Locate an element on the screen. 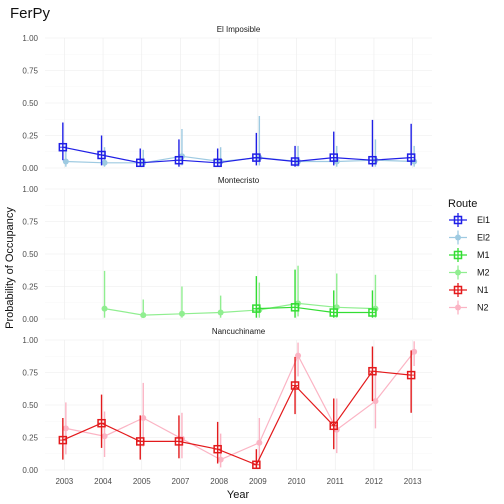  facet-title: Nancuchiname is located at coordinates (239, 331).